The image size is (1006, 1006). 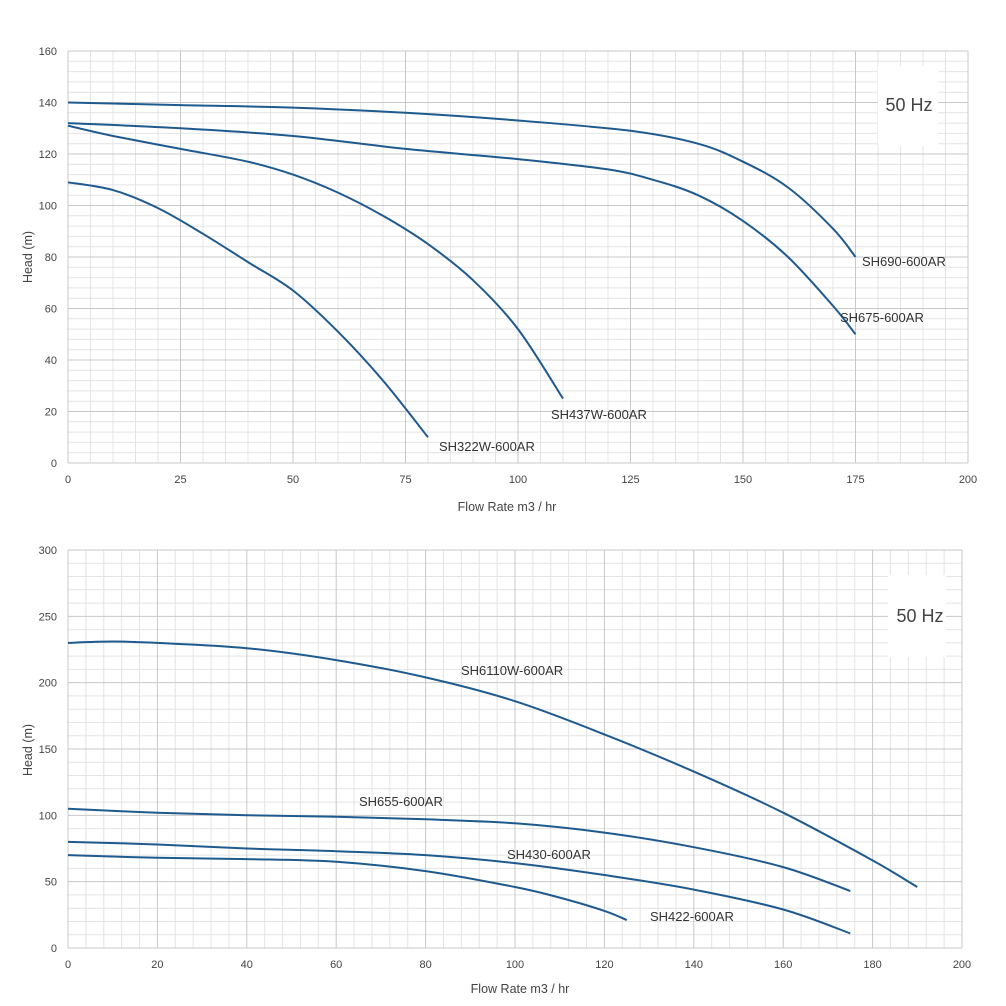 I want to click on y-tick-label: 150, so click(x=48, y=750).